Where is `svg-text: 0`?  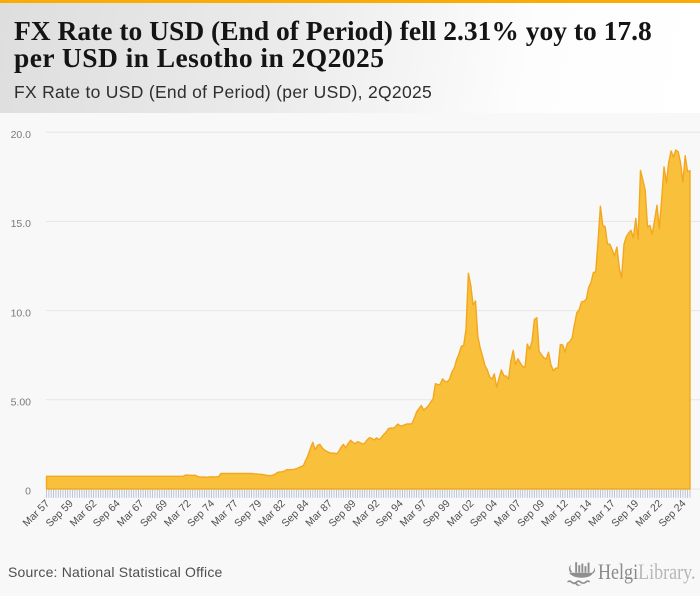
svg-text: 0 is located at coordinates (28, 492).